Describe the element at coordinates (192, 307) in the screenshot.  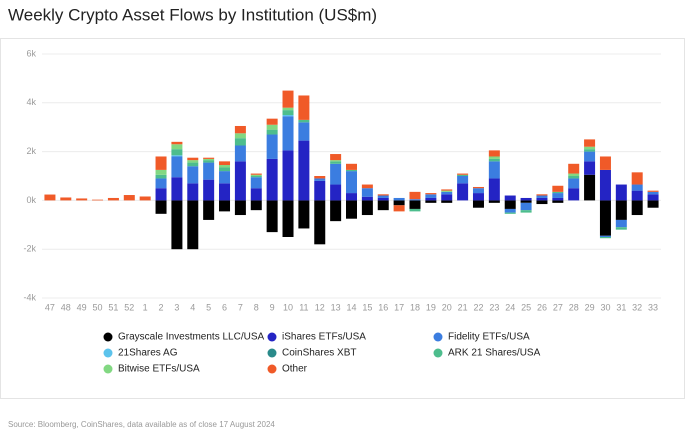
I see `x-tick-label: 4` at that location.